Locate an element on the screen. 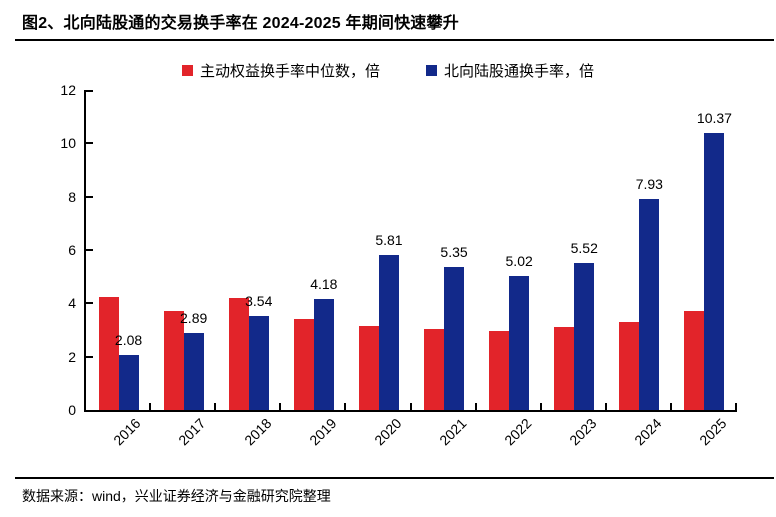 This screenshot has width=776, height=517. bar-value-label: 5.81 is located at coordinates (389, 240).